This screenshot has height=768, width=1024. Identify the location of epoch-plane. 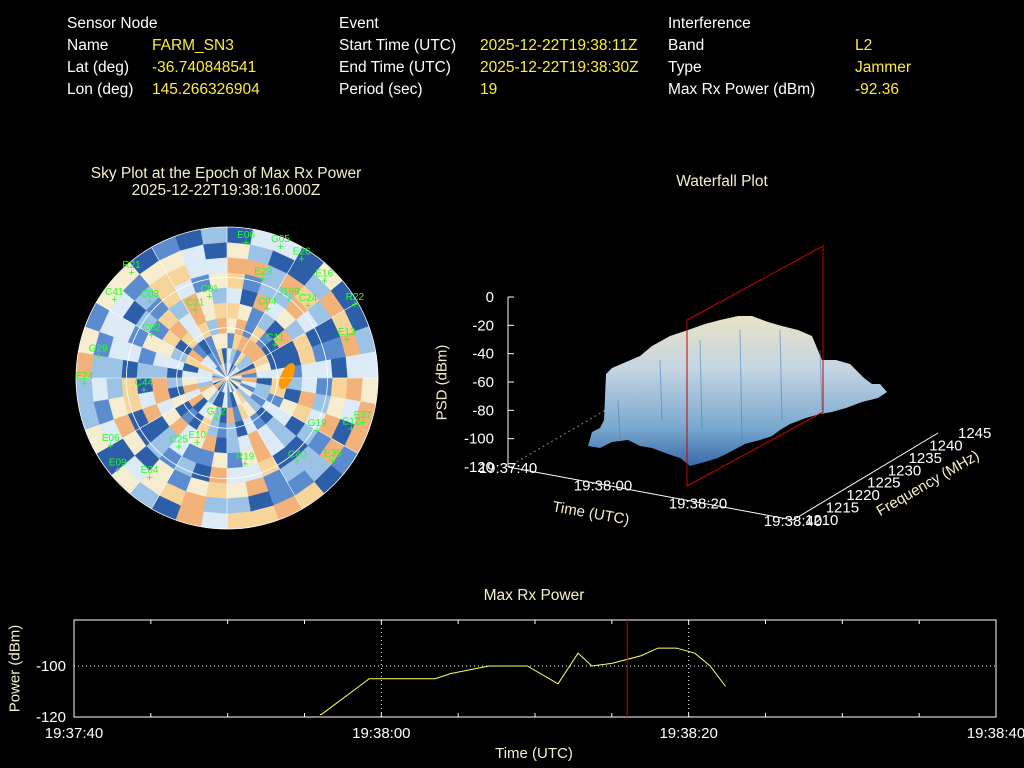
(755, 366).